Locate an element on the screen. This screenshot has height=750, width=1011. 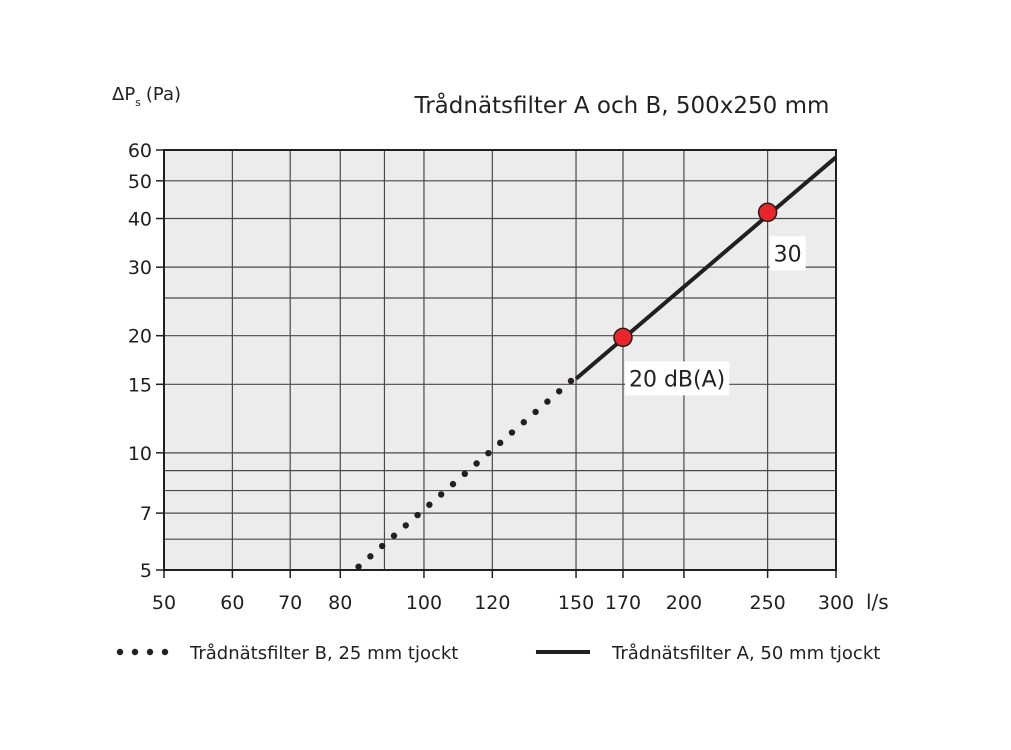
noise-marker-label: 20 dB(A) is located at coordinates (677, 378).